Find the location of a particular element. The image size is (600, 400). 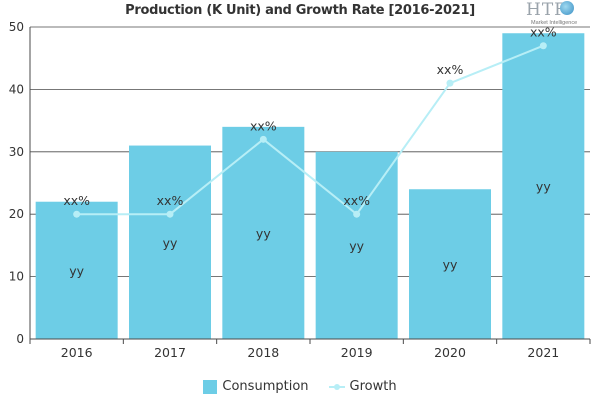

x-tick-label: 2021 is located at coordinates (543, 352).